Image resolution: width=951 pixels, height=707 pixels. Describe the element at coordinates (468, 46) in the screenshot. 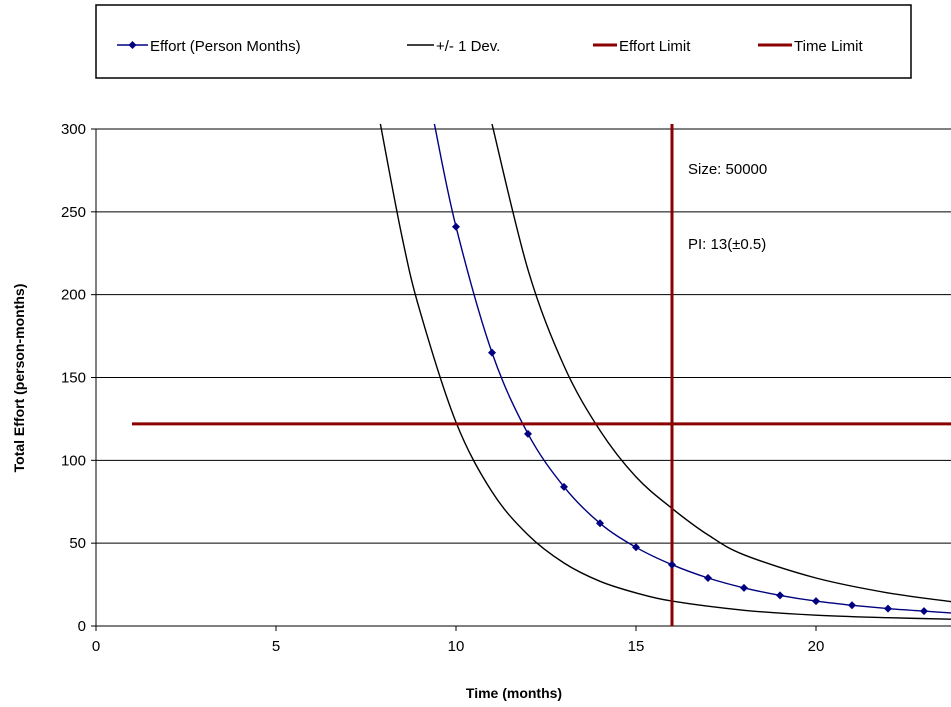

I see `legend-label-deviation: +/- 1 Dev.` at that location.